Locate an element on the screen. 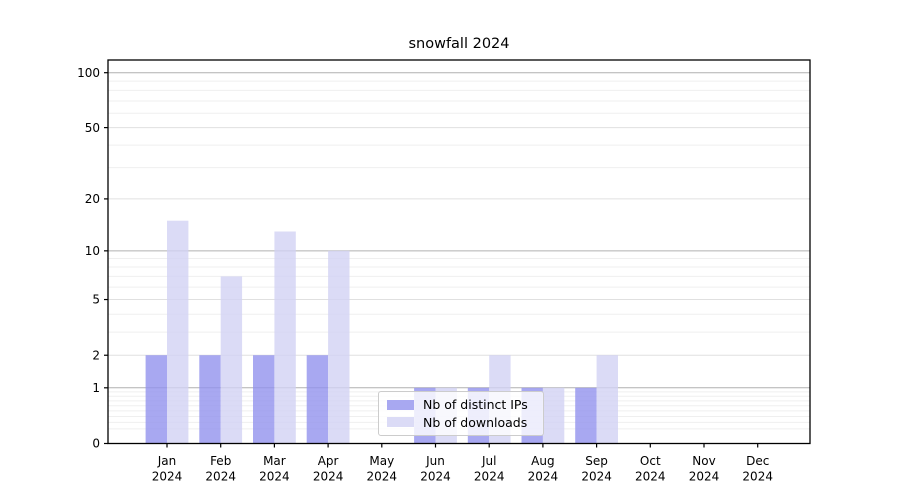 This screenshot has width=900, height=500. x-tick-label-mar: Mar 2024 is located at coordinates (274, 469).